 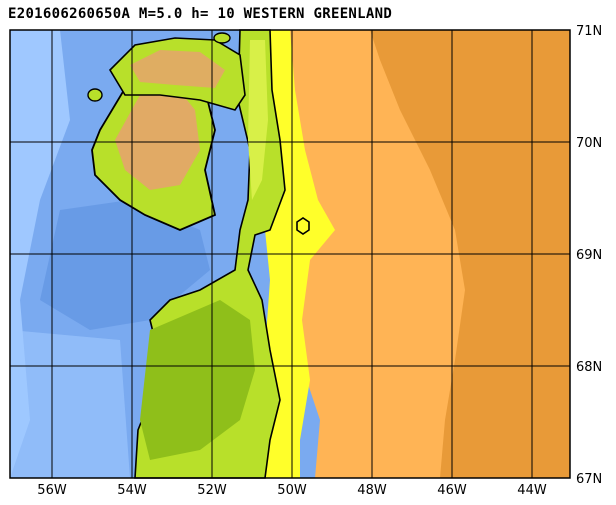 What do you see at coordinates (589, 143) in the screenshot?
I see `lat-label: 70N` at bounding box center [589, 143].